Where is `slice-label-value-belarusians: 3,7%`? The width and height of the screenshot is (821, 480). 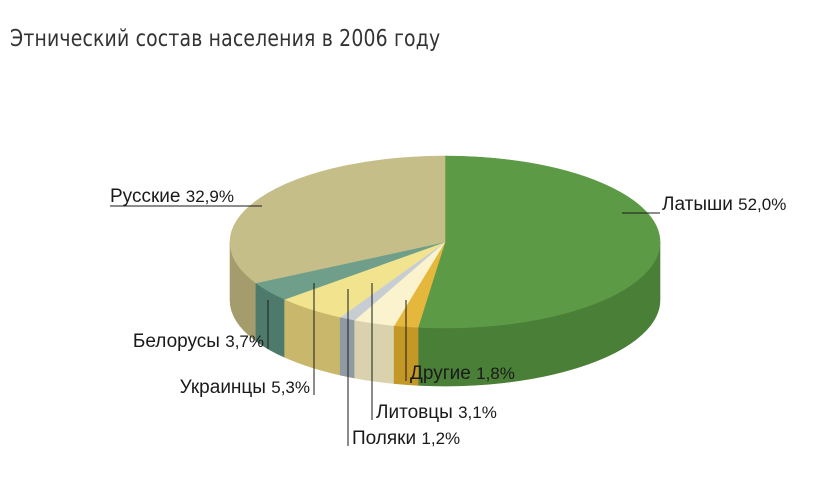
slice-label-value-belarusians: 3,7% is located at coordinates (244, 341).